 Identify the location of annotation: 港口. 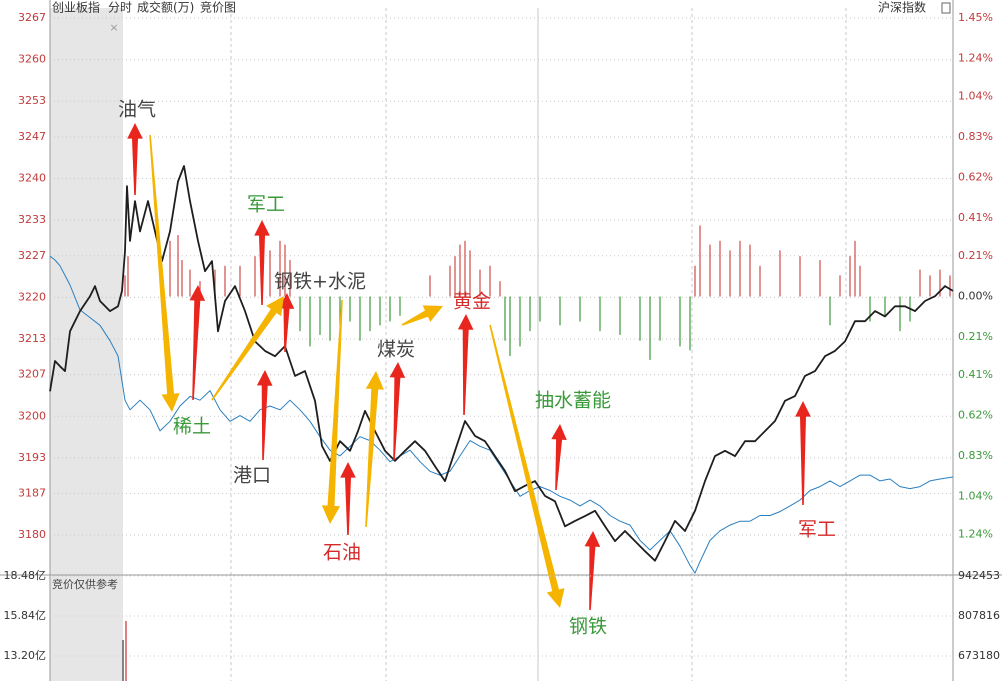
(252, 476).